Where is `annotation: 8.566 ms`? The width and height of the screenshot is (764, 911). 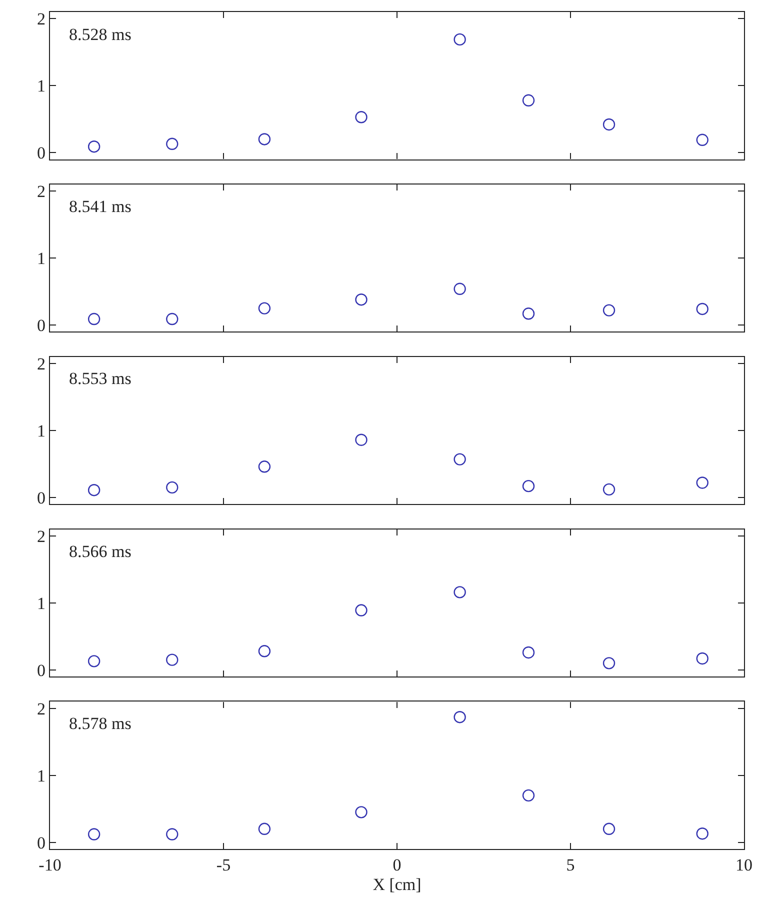
annotation: 8.566 ms is located at coordinates (100, 551).